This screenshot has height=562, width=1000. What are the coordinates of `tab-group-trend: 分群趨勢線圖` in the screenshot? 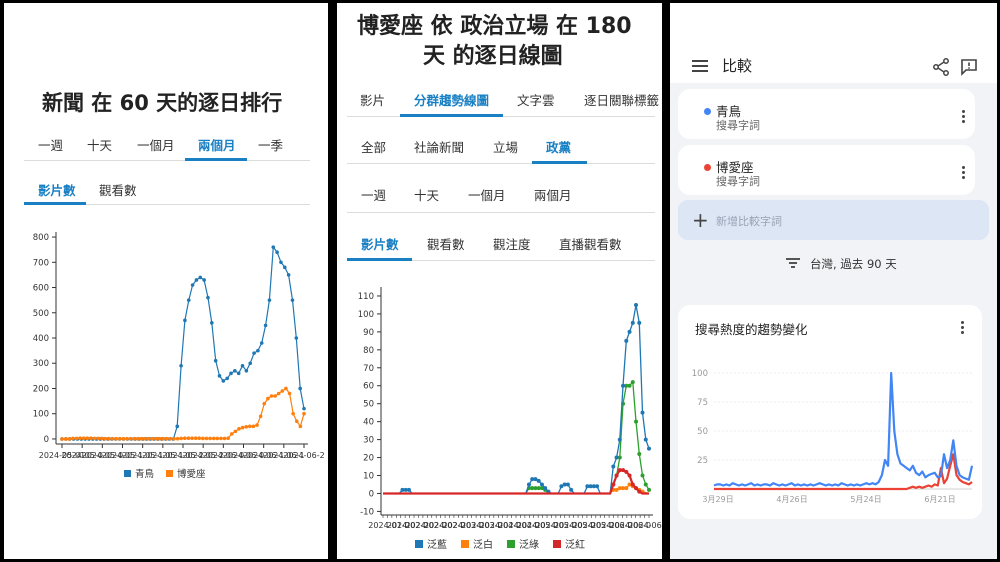 It's located at (452, 100).